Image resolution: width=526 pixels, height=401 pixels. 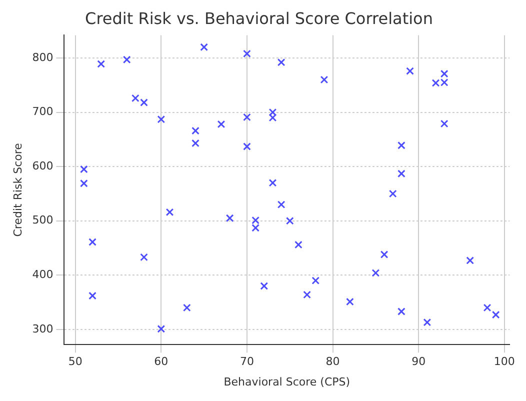 What do you see at coordinates (43, 220) in the screenshot?
I see `y-tick-label: 500` at bounding box center [43, 220].